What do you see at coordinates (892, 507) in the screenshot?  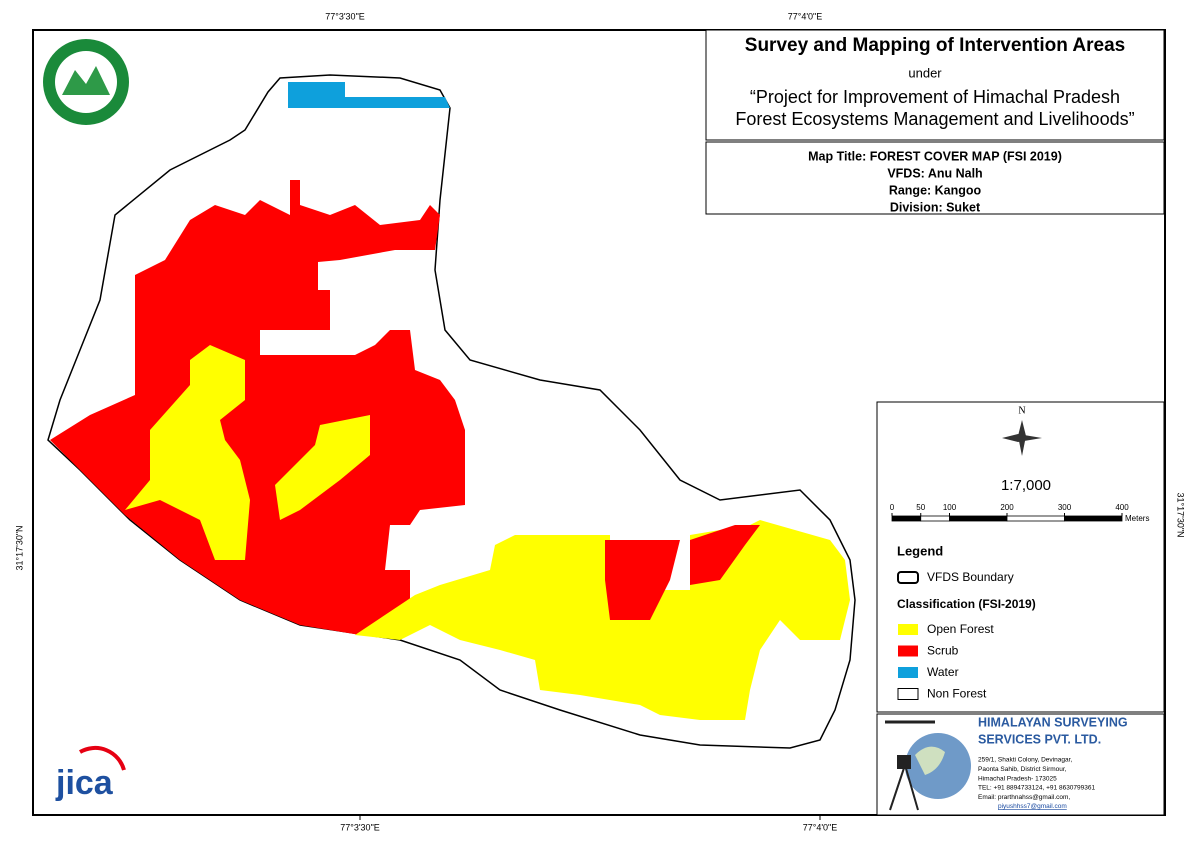 I see `scale-tick-label: 0` at bounding box center [892, 507].